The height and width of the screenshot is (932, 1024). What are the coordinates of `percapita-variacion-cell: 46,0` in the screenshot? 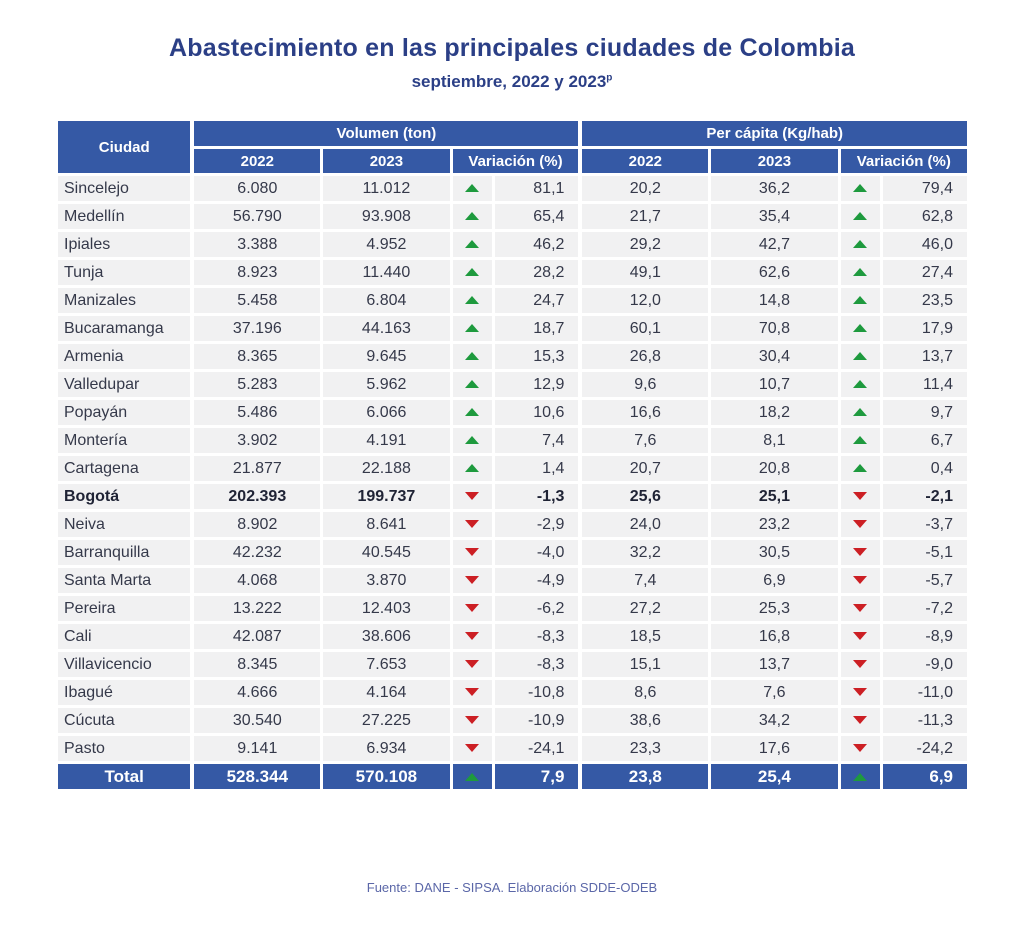 It's located at (925, 244).